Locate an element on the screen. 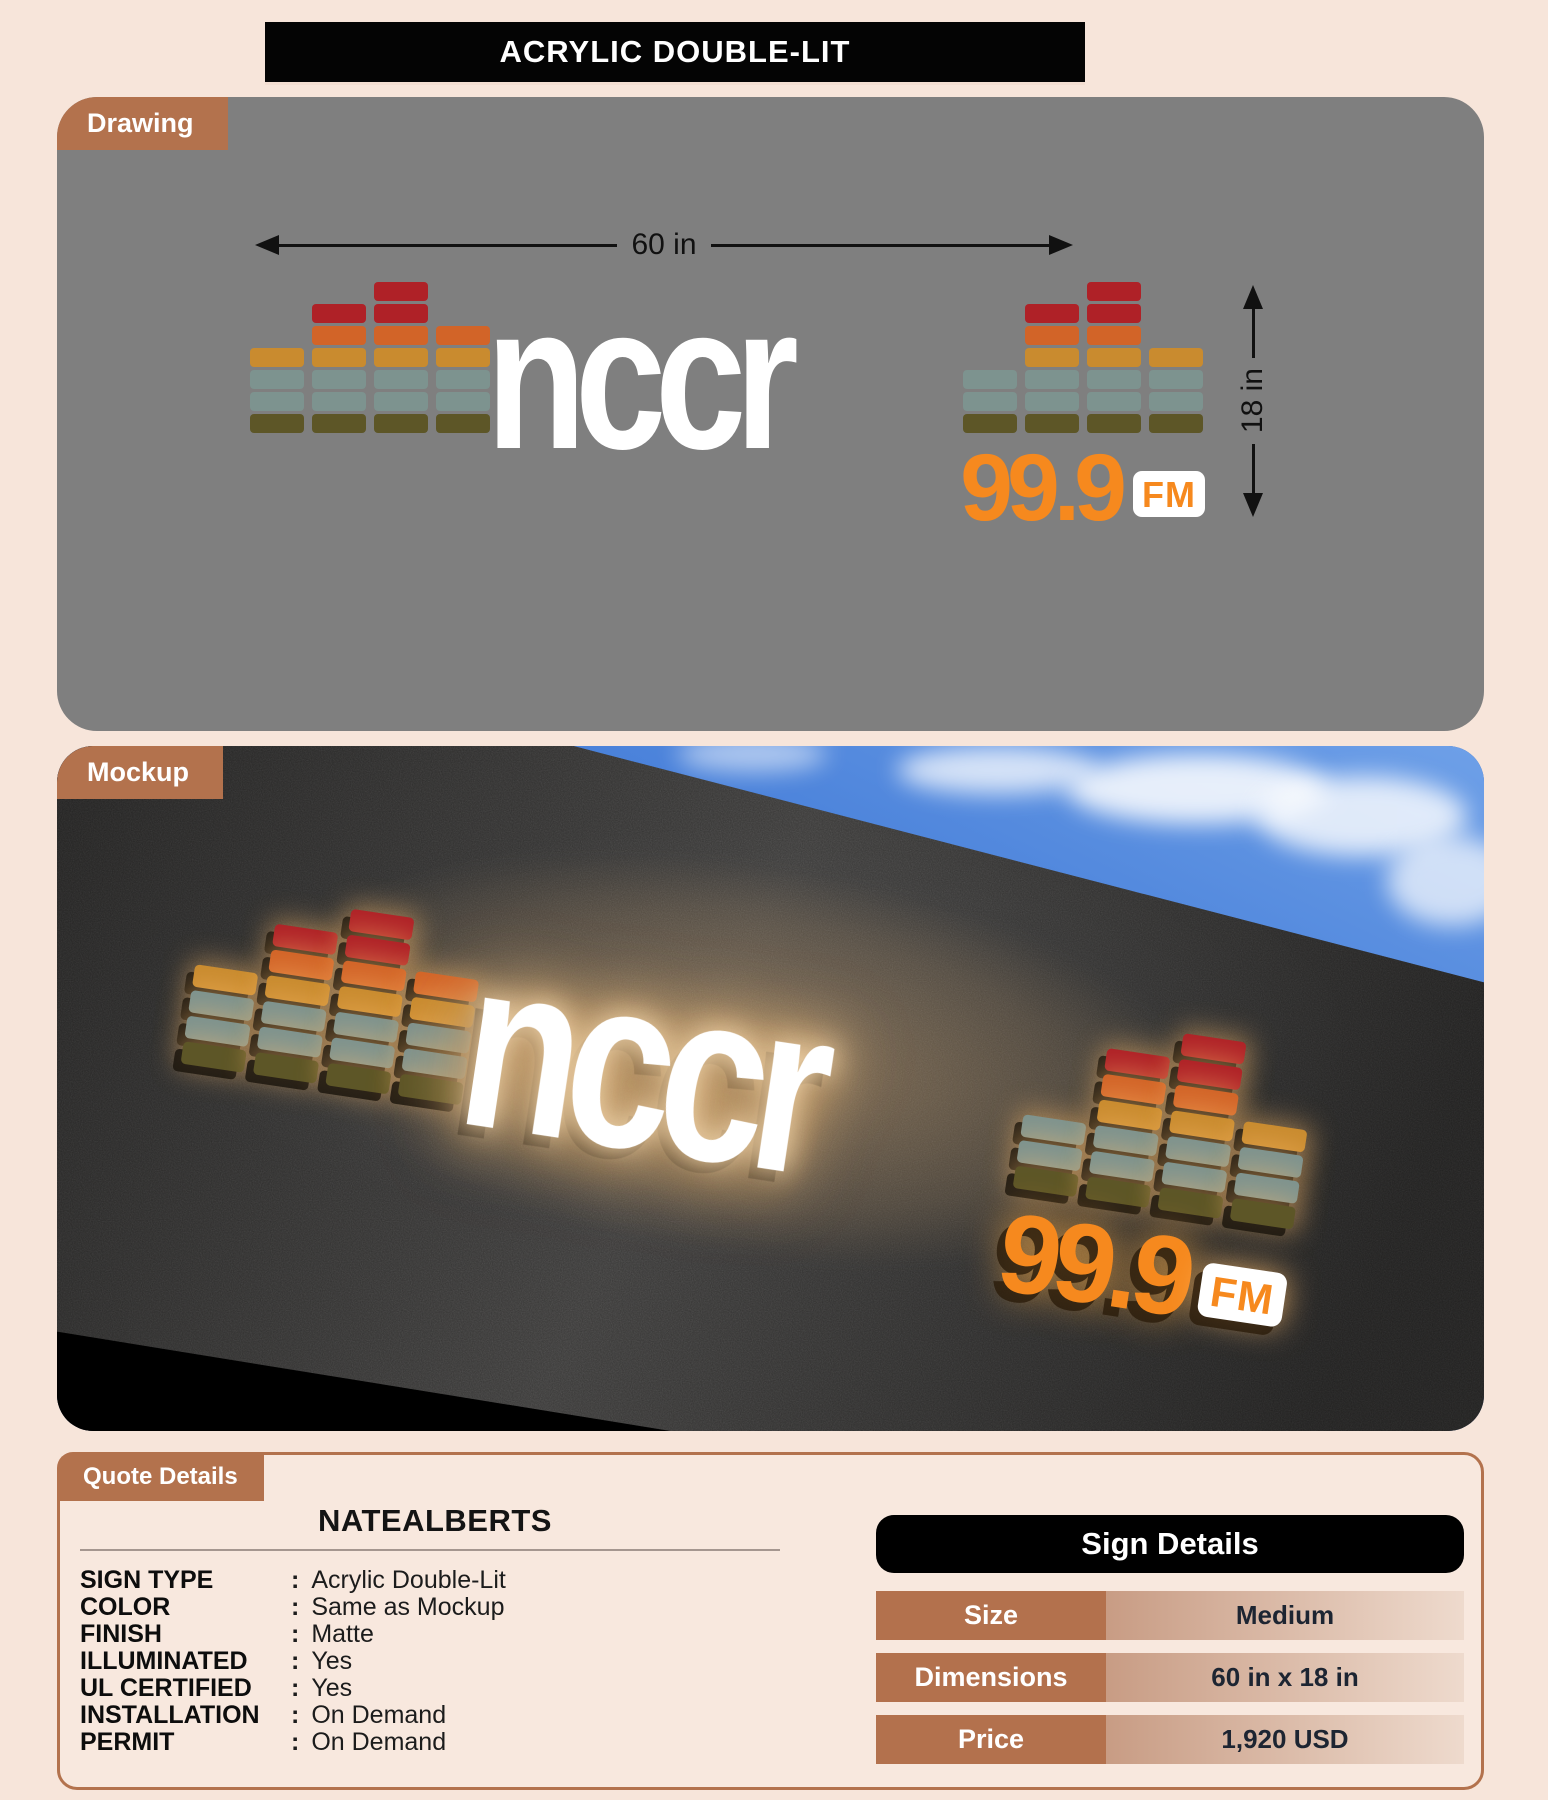 This screenshot has height=1800, width=1548. arrow-up-icon is located at coordinates (1253, 297).